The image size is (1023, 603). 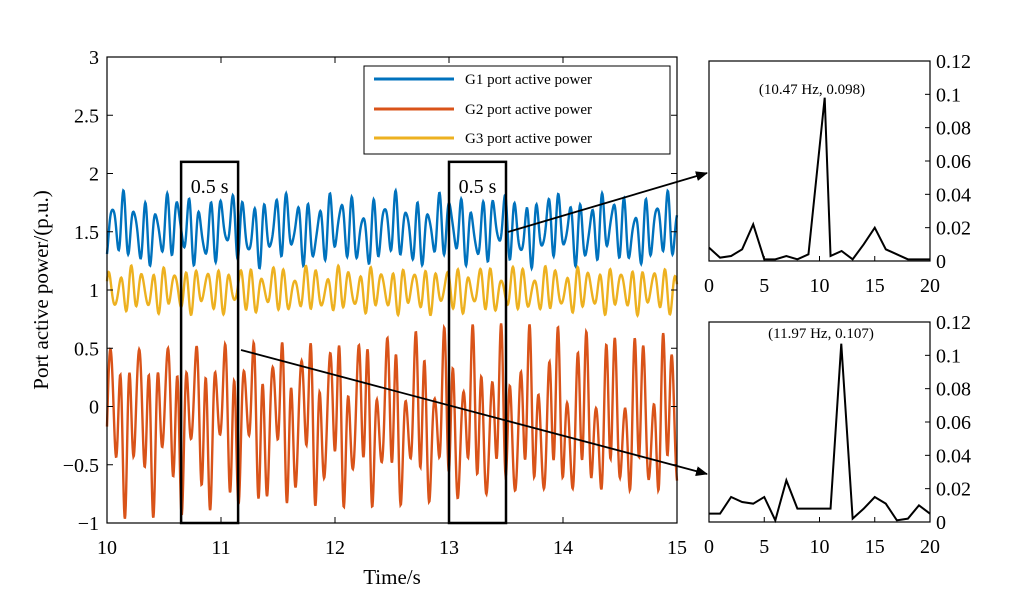 I want to click on y-tick-label: −0.5, so click(x=81, y=466).